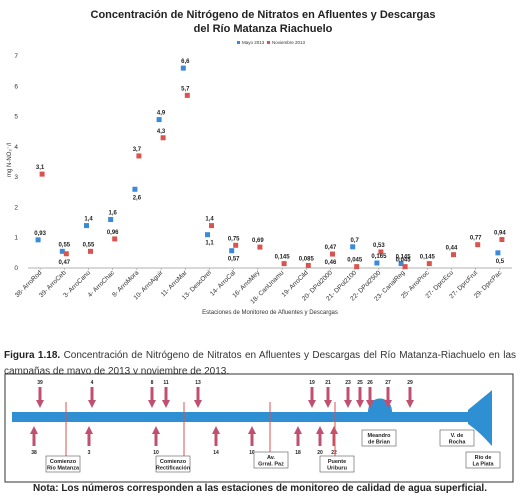 This screenshot has width=520, height=500. Describe the element at coordinates (480, 418) in the screenshot. I see `rio-de-la-plata-shape` at that location.